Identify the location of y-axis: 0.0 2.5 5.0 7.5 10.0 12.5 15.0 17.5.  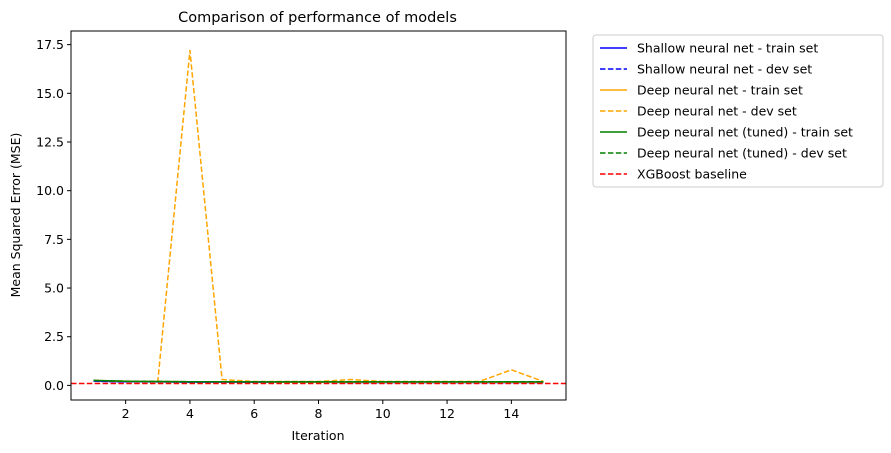
(53, 215).